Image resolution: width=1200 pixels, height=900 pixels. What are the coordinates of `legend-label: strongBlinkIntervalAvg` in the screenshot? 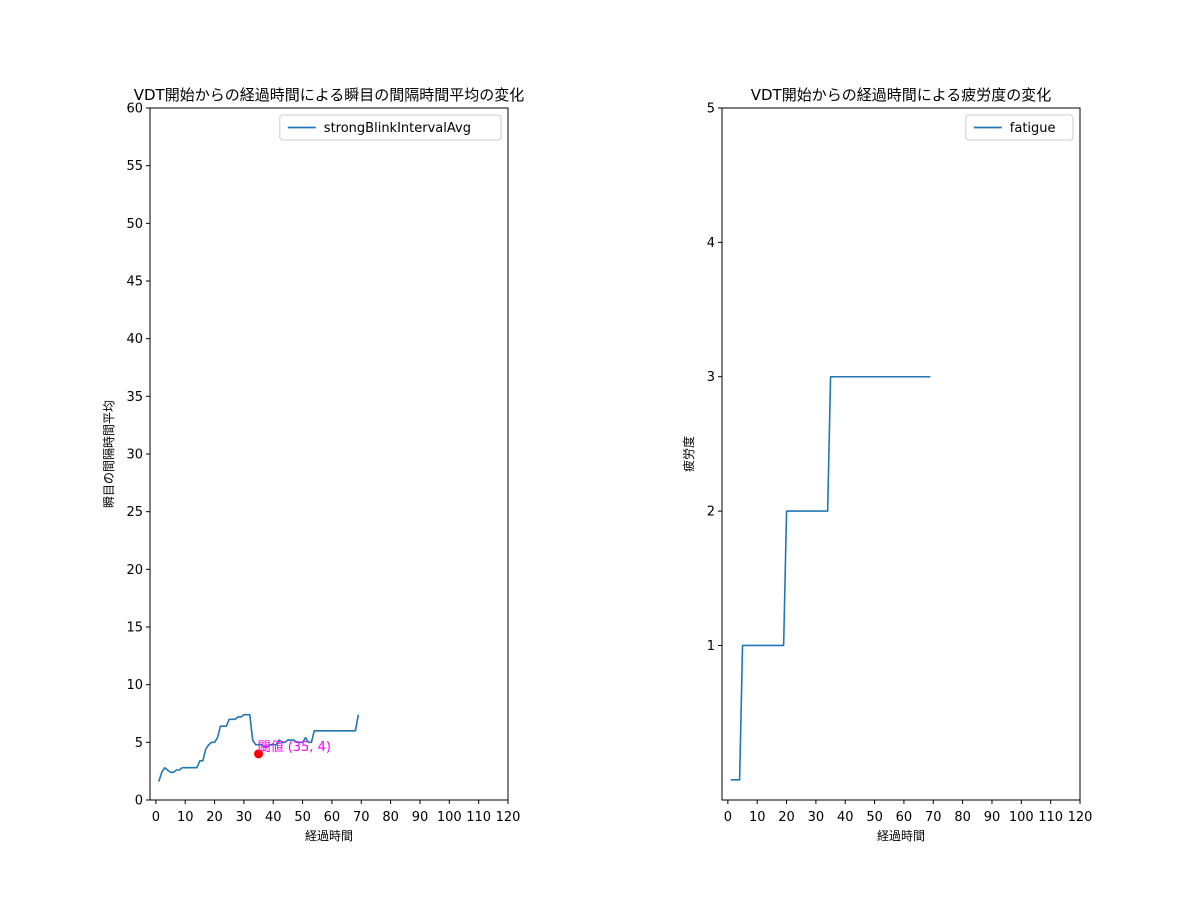 It's located at (397, 128).